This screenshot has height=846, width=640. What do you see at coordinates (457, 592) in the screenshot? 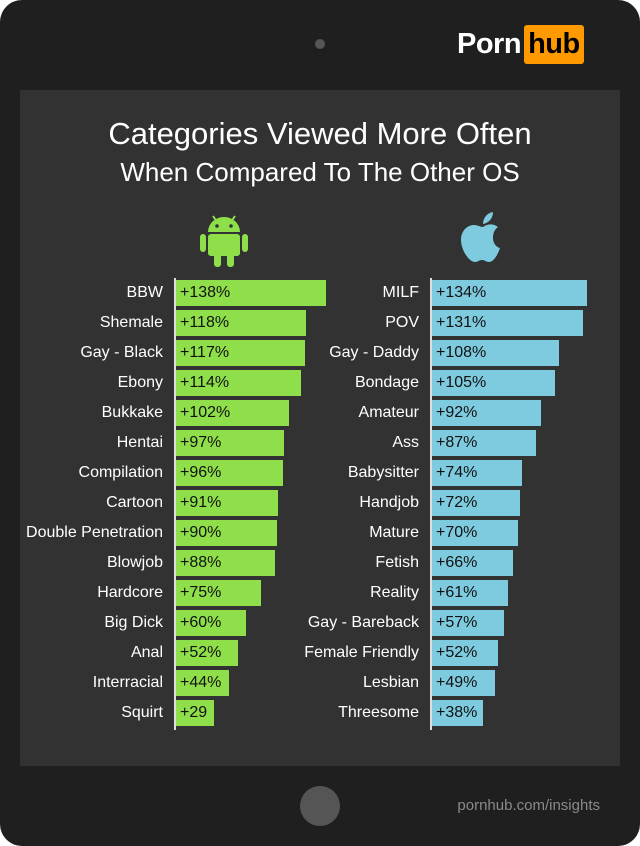
I see `bar-value-label: +61%` at bounding box center [457, 592].